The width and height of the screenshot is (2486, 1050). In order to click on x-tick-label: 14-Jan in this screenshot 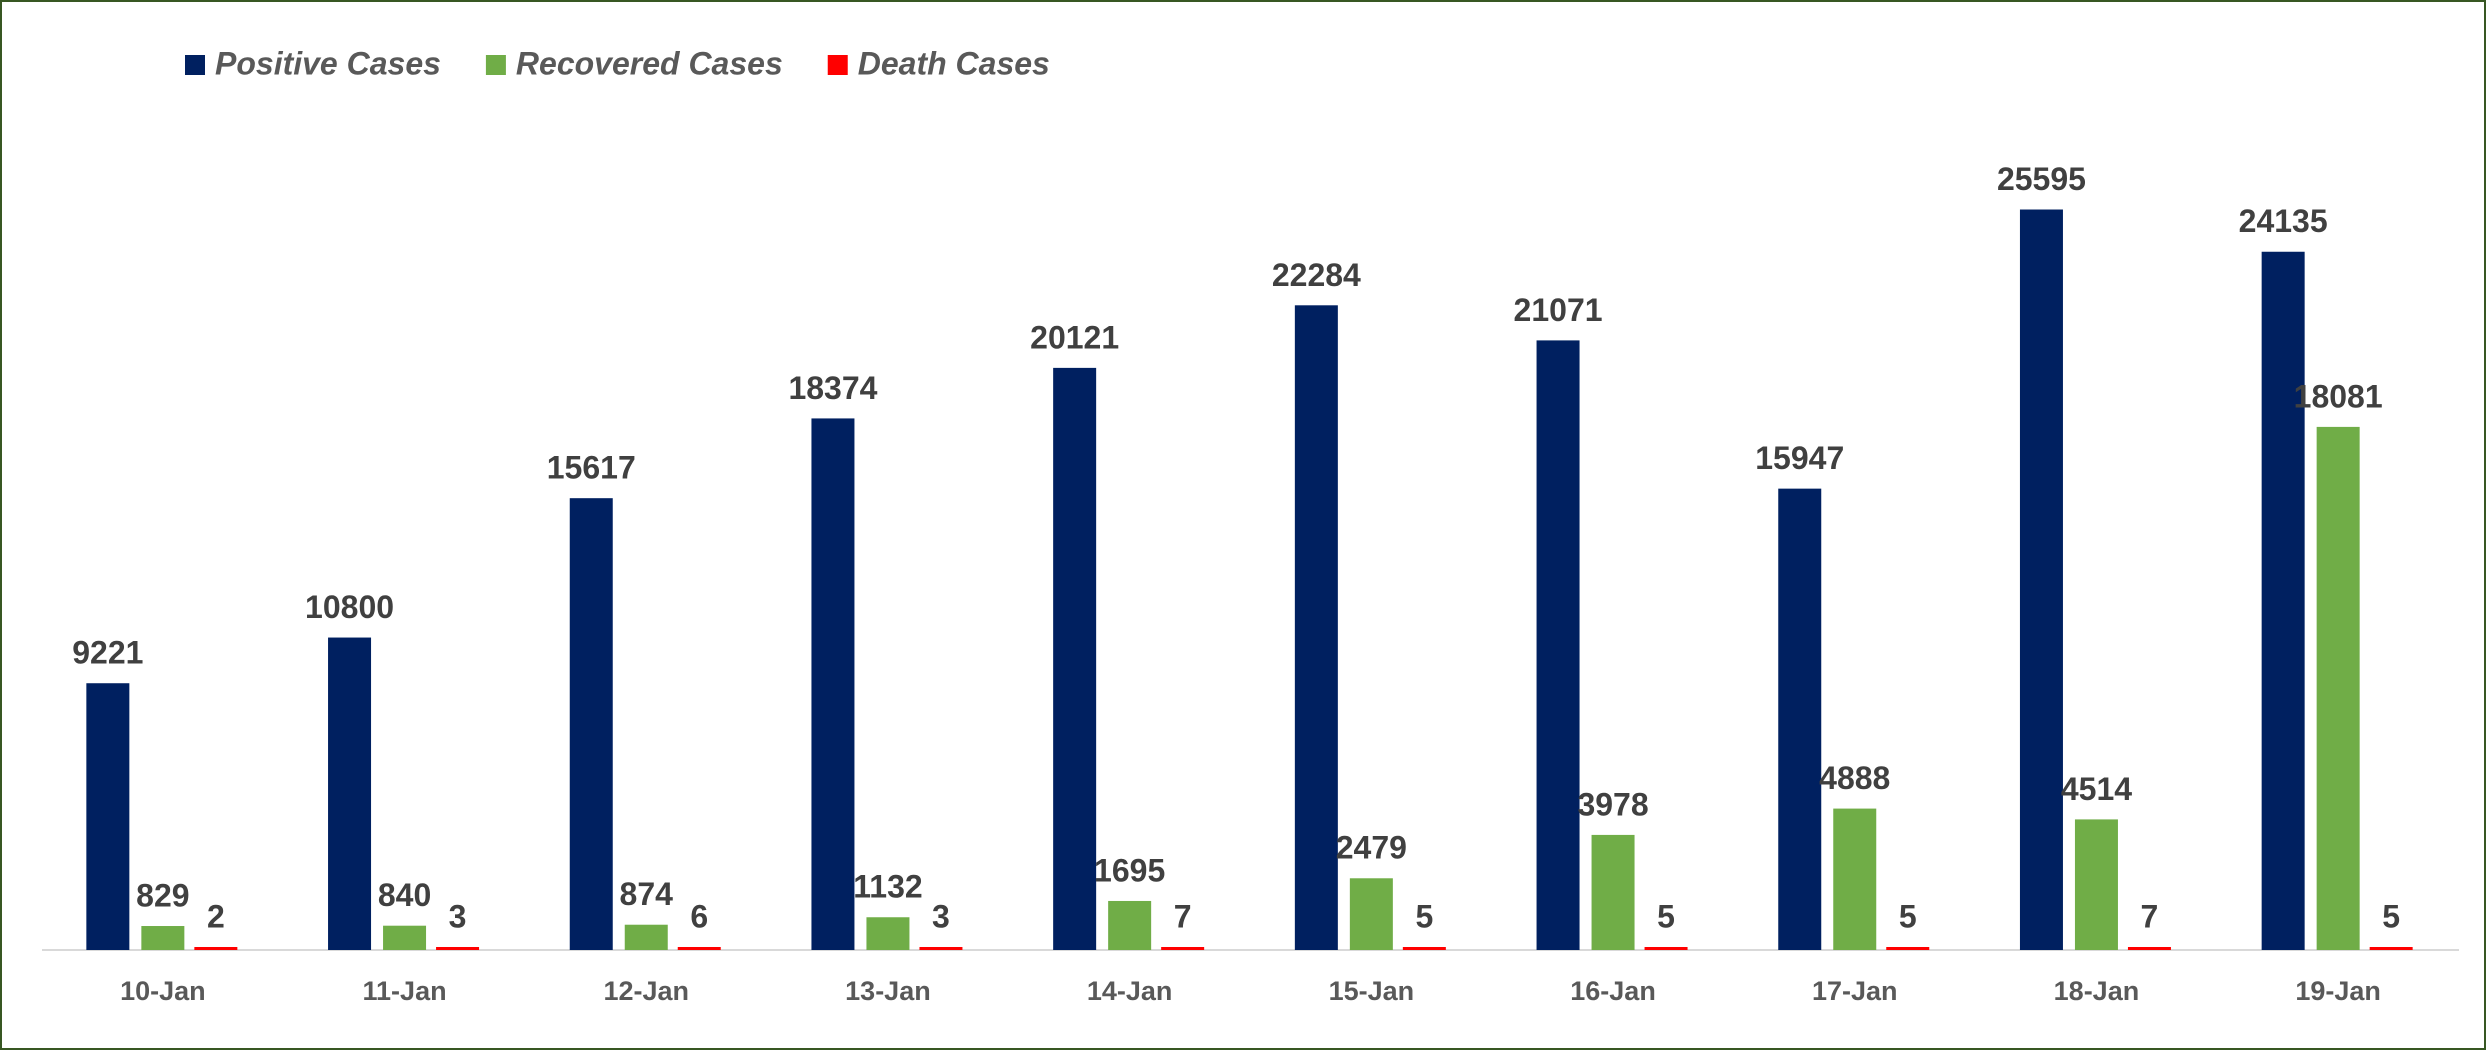, I will do `click(1130, 991)`.